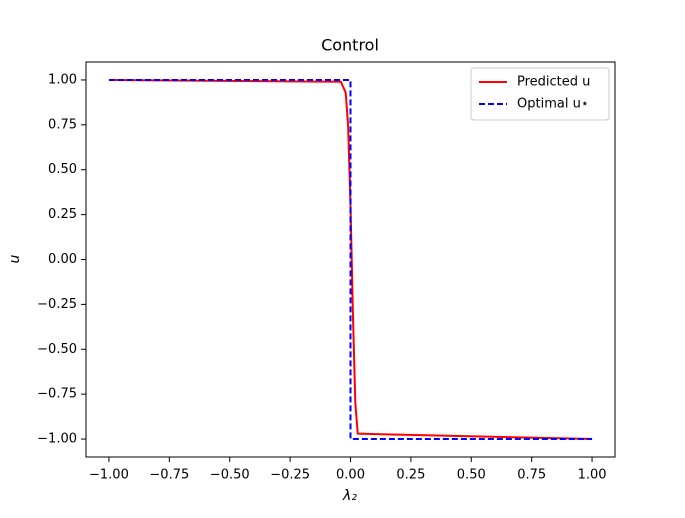 This screenshot has width=685, height=518. What do you see at coordinates (531, 475) in the screenshot?
I see `x-tick-label: 0.75` at bounding box center [531, 475].